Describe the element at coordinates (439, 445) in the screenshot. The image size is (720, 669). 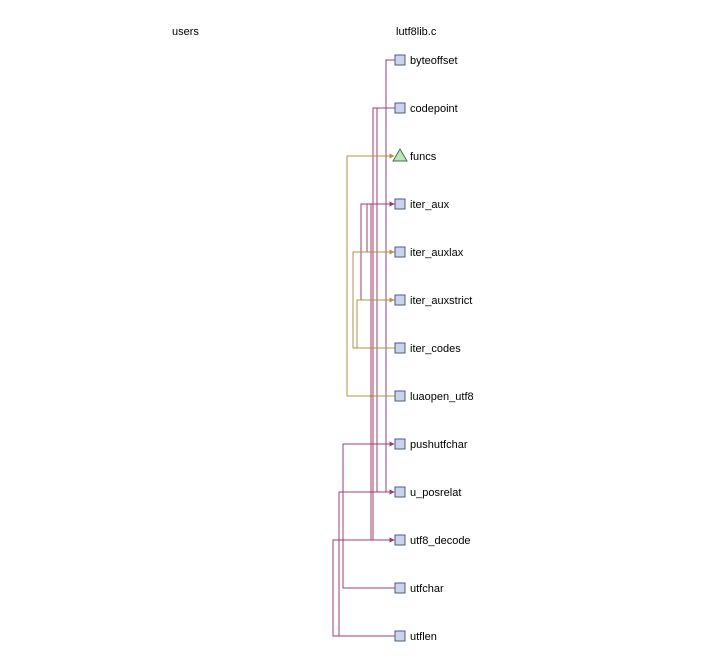
I see `node-label: pushutfchar` at that location.